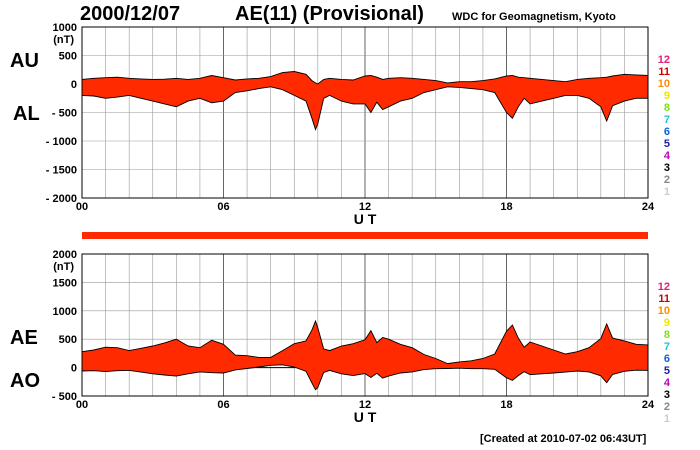  What do you see at coordinates (61, 171) in the screenshot?
I see `y-tick-label: - 1500` at bounding box center [61, 171].